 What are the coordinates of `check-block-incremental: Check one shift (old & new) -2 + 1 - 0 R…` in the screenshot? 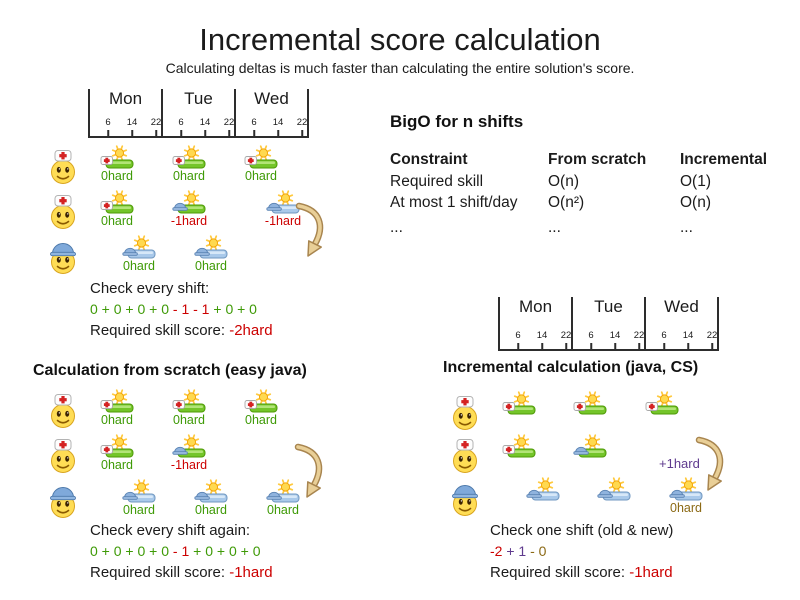 It's located at (581, 551).